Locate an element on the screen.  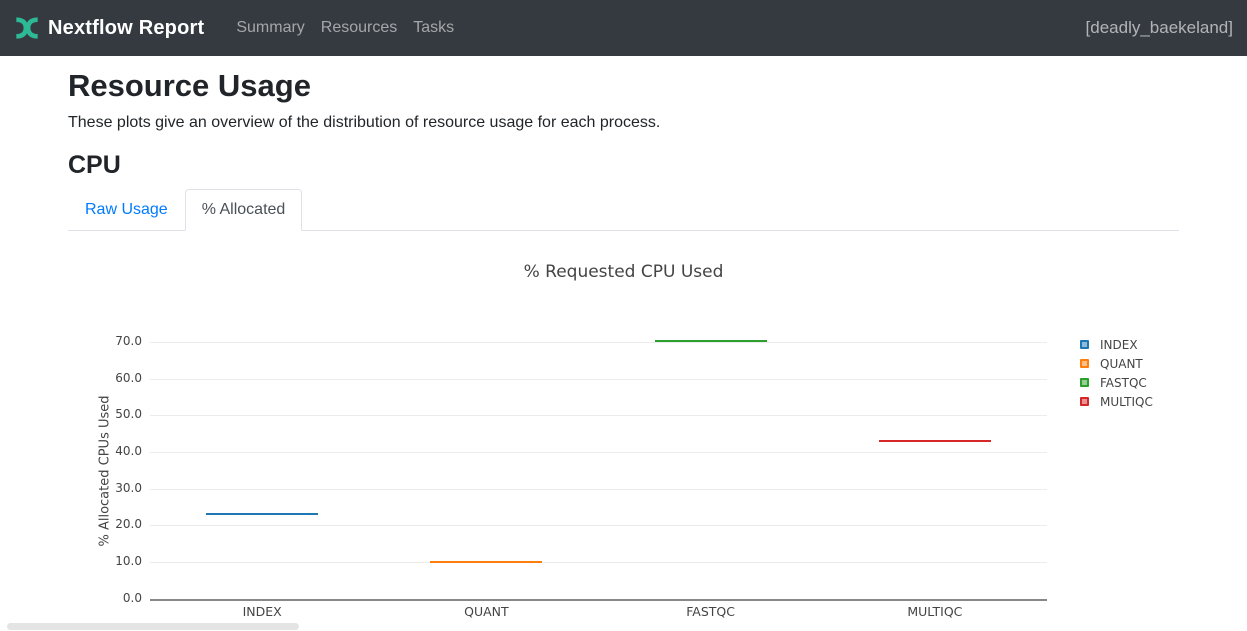
y-tick-label: 0.0 is located at coordinates (132, 597).